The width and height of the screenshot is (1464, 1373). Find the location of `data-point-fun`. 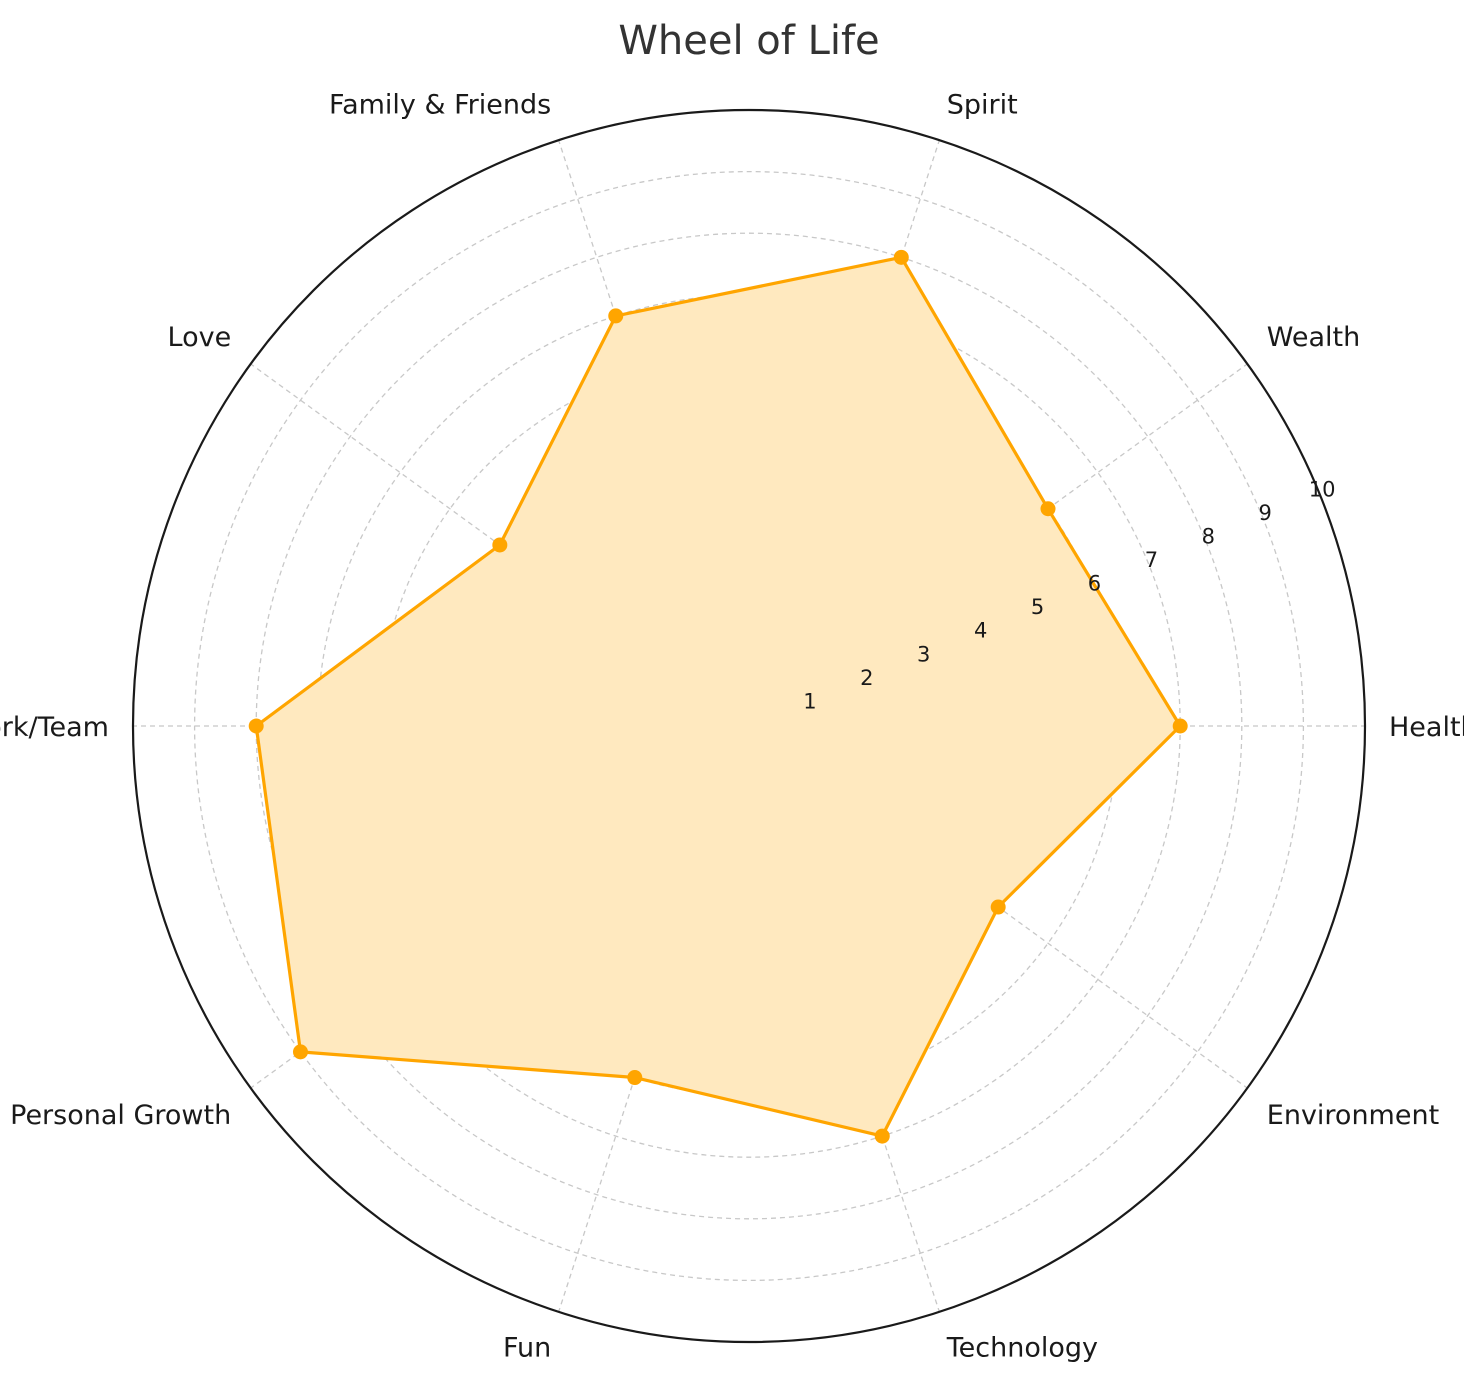

data-point-fun is located at coordinates (635, 1078).